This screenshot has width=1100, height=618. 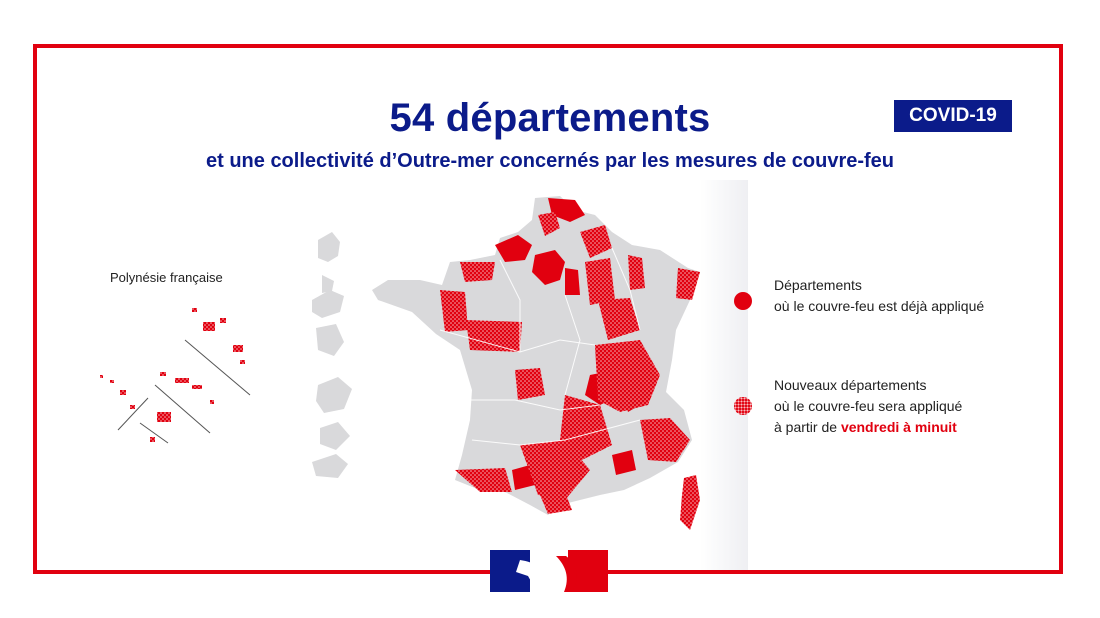 What do you see at coordinates (807, 427) in the screenshot?
I see `legend-new-prefix: à partir de` at bounding box center [807, 427].